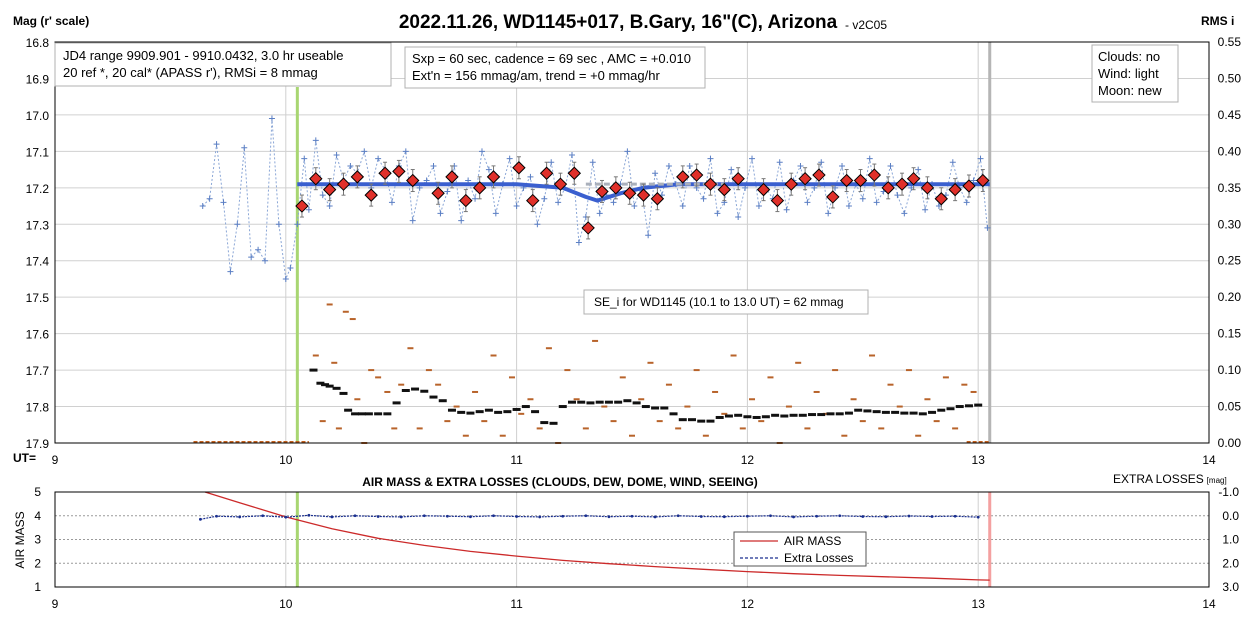  What do you see at coordinates (55, 460) in the screenshot?
I see `x-tick-label: 9` at bounding box center [55, 460].